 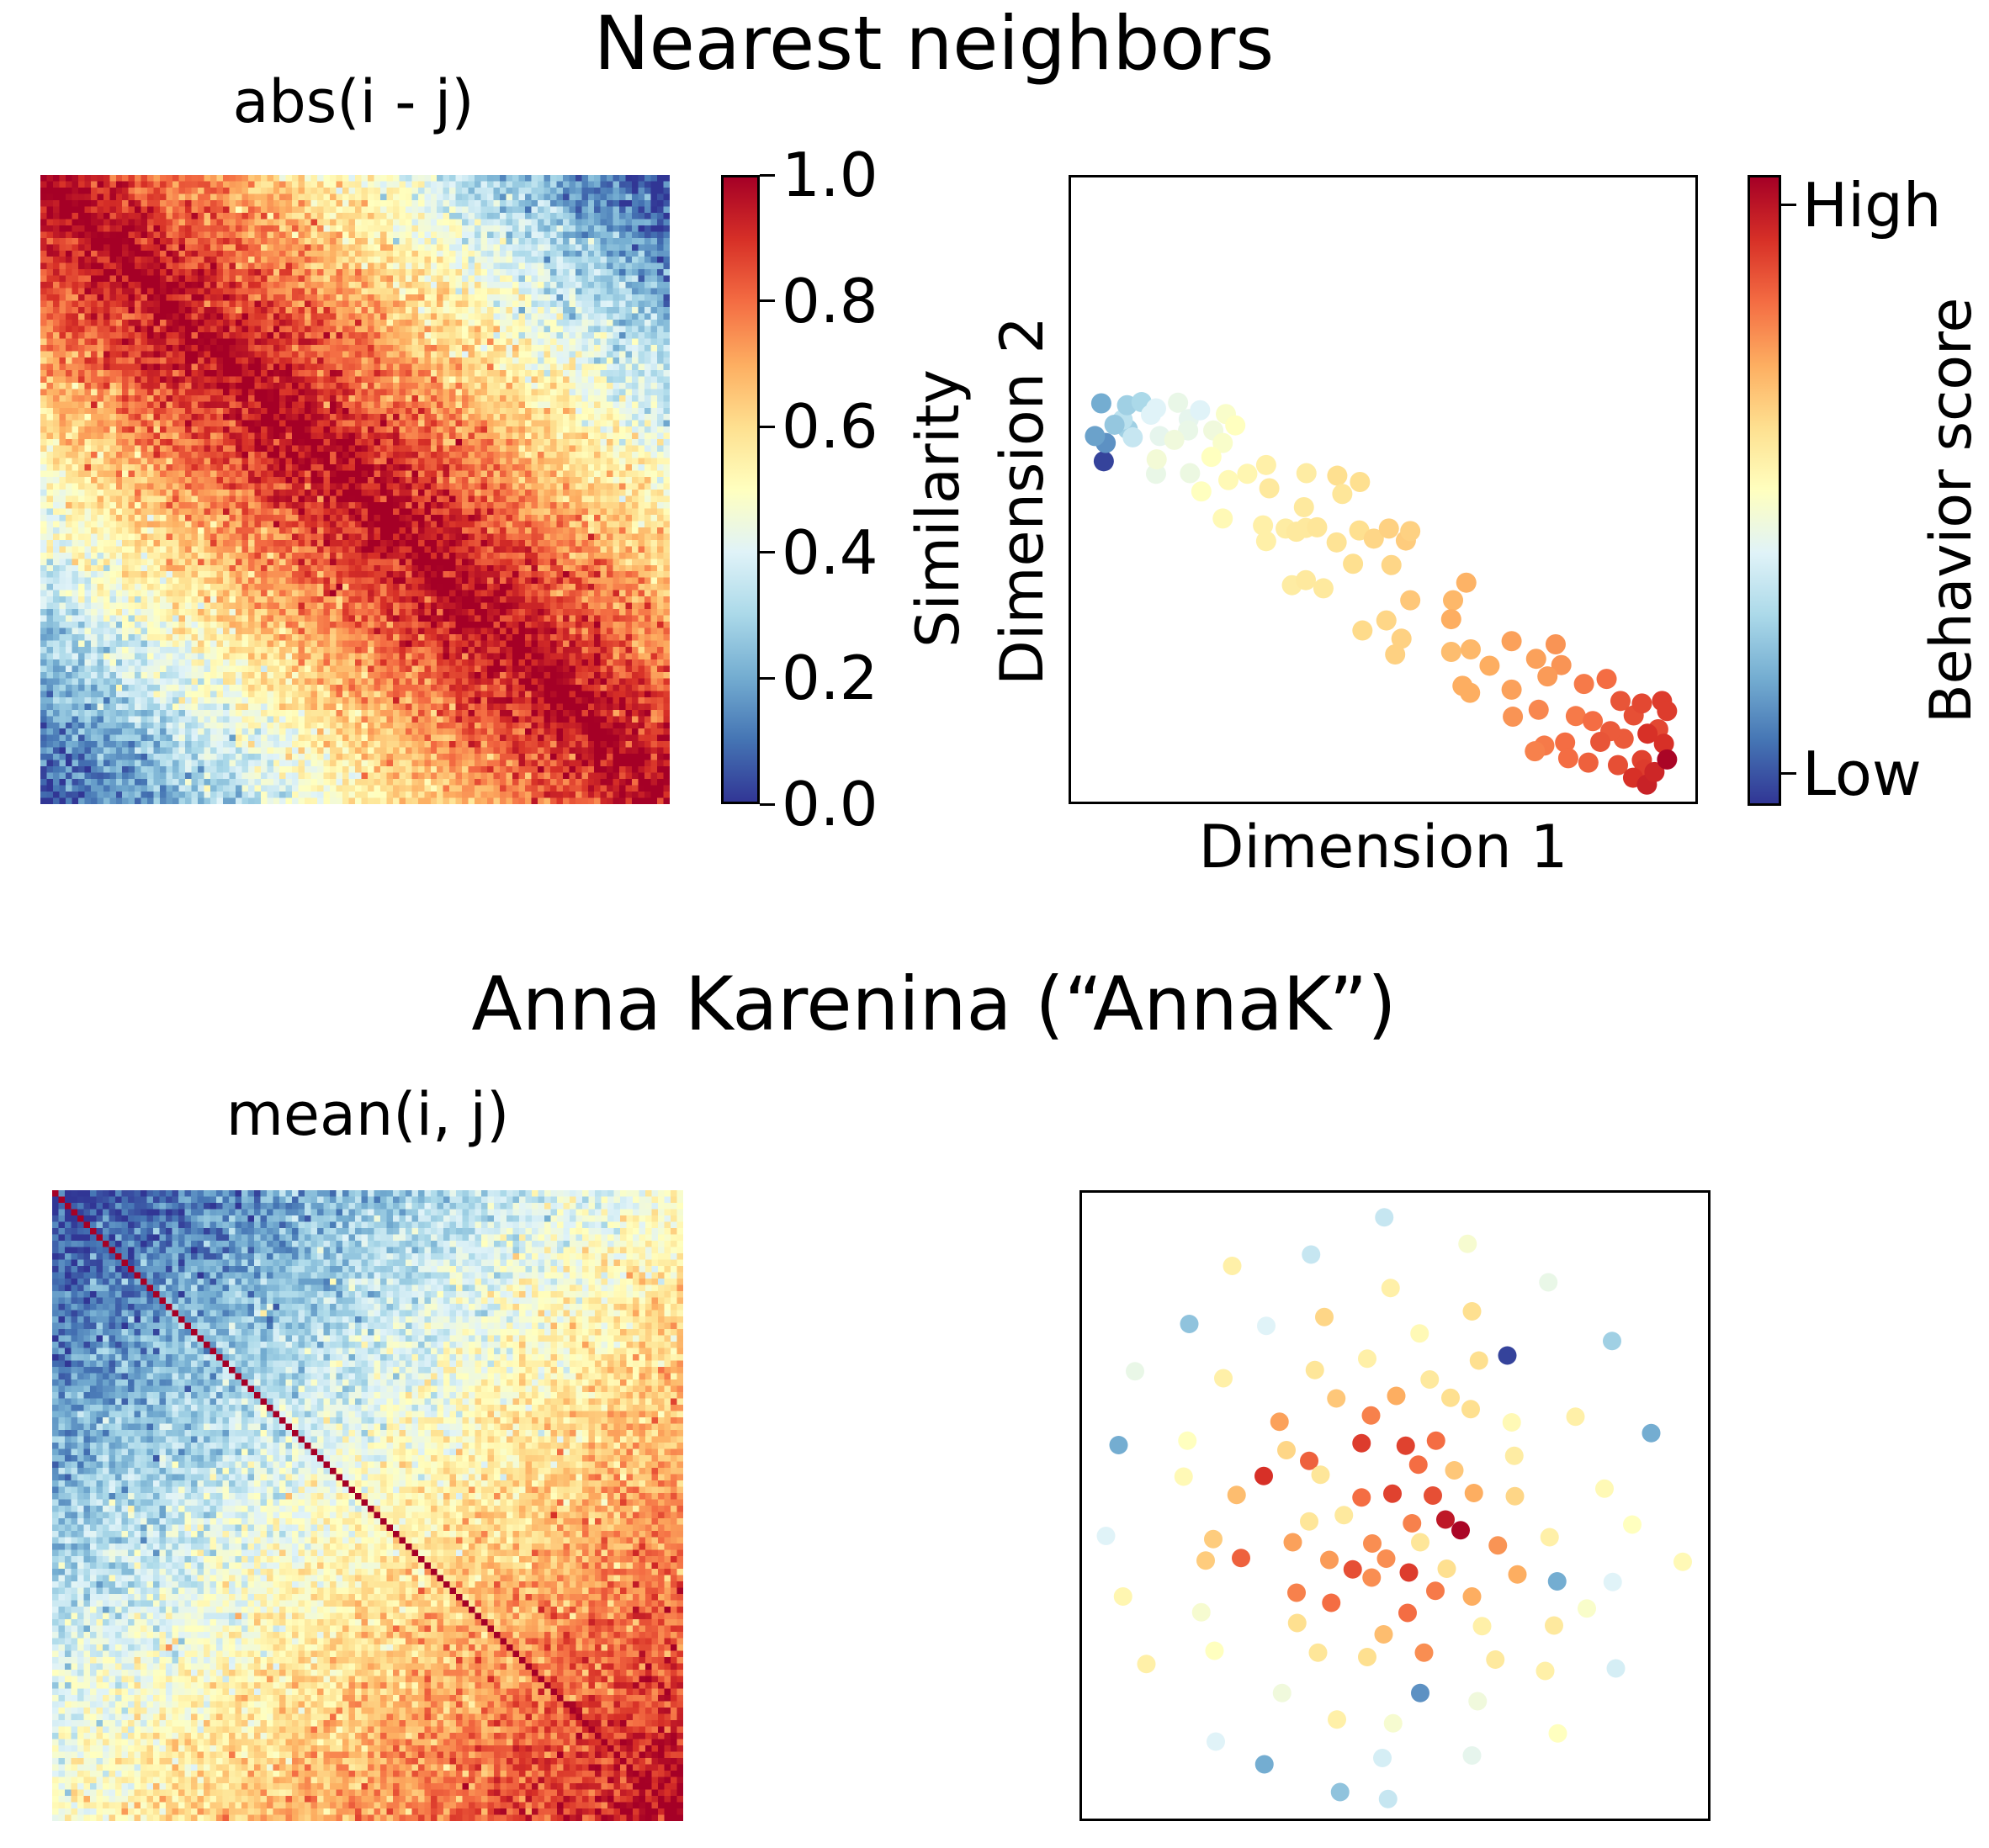 I want to click on similarity-colorbar-label: Similarity, so click(x=938, y=508).